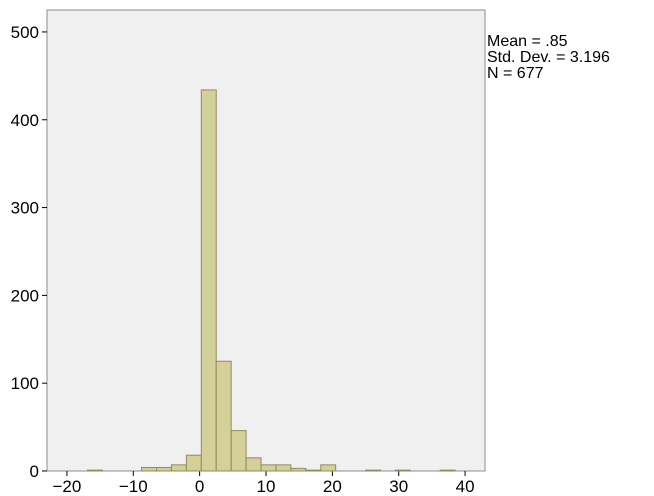  Describe the element at coordinates (398, 486) in the screenshot. I see `x-tick-label: 30` at that location.